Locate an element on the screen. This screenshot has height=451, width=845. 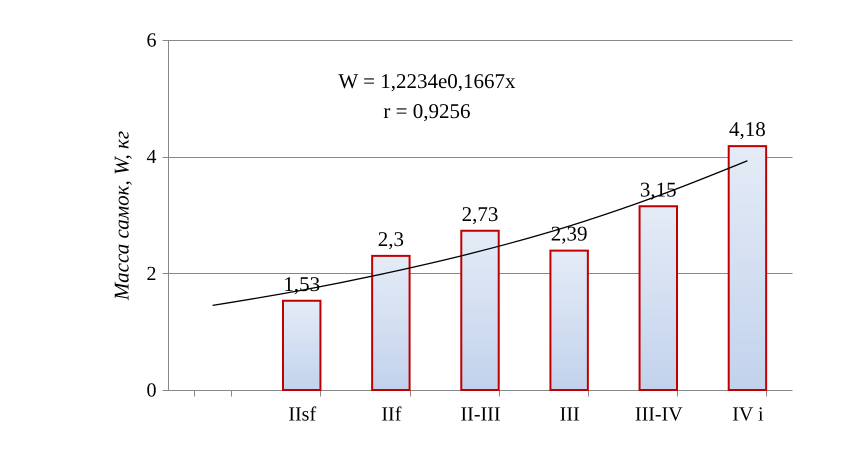
data-label: 3,15 is located at coordinates (658, 189).